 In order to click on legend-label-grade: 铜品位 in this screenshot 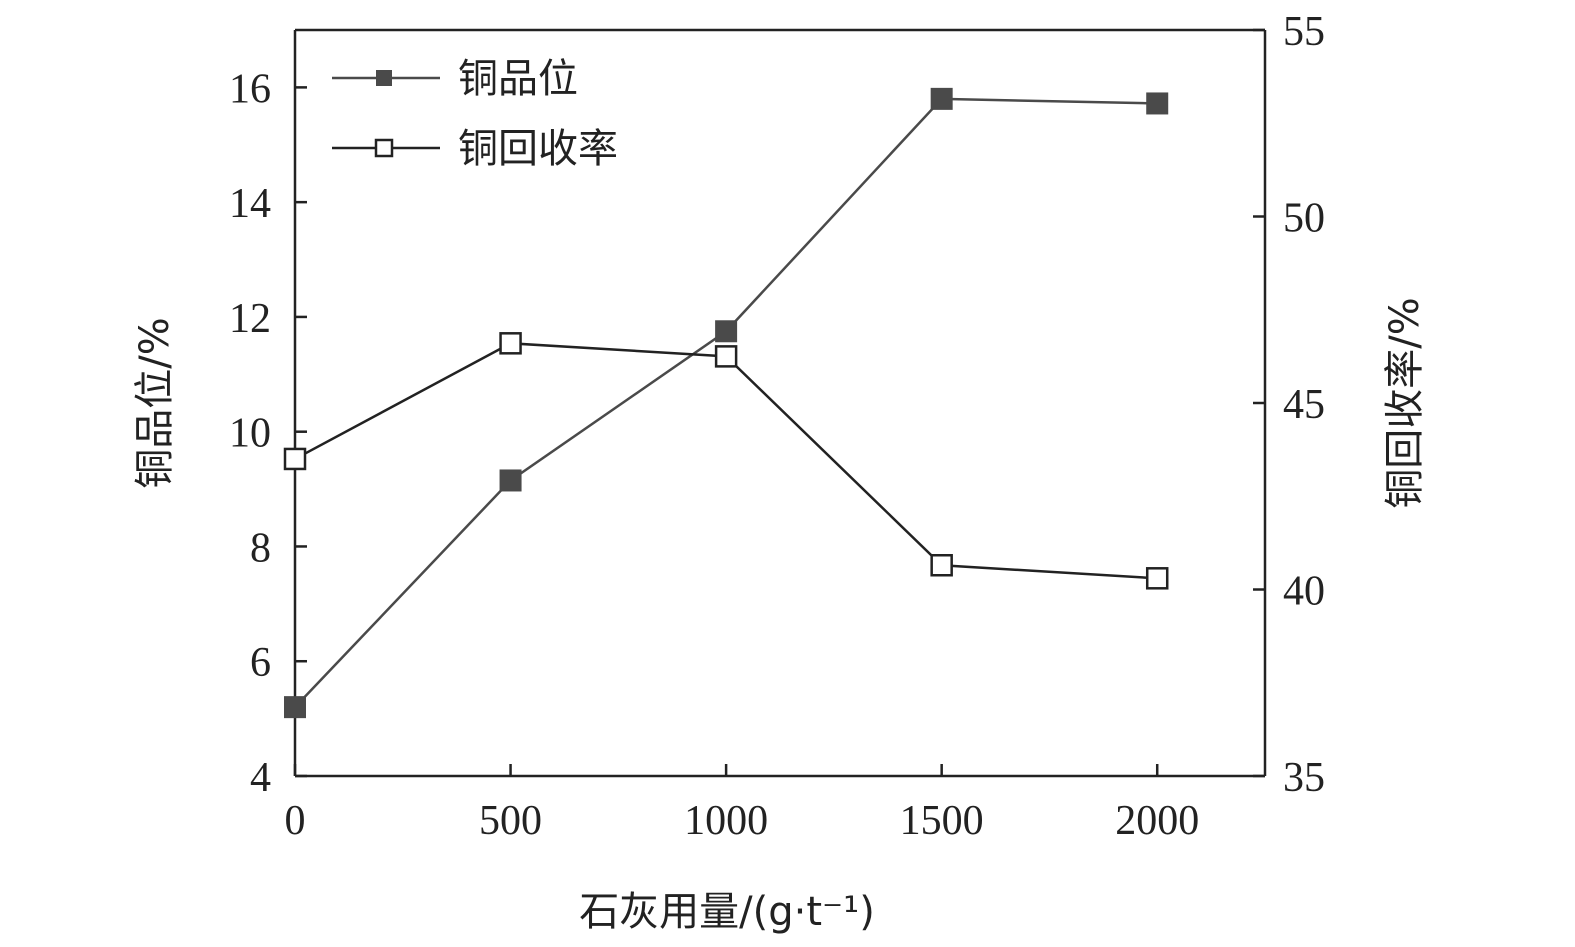, I will do `click(518, 79)`.